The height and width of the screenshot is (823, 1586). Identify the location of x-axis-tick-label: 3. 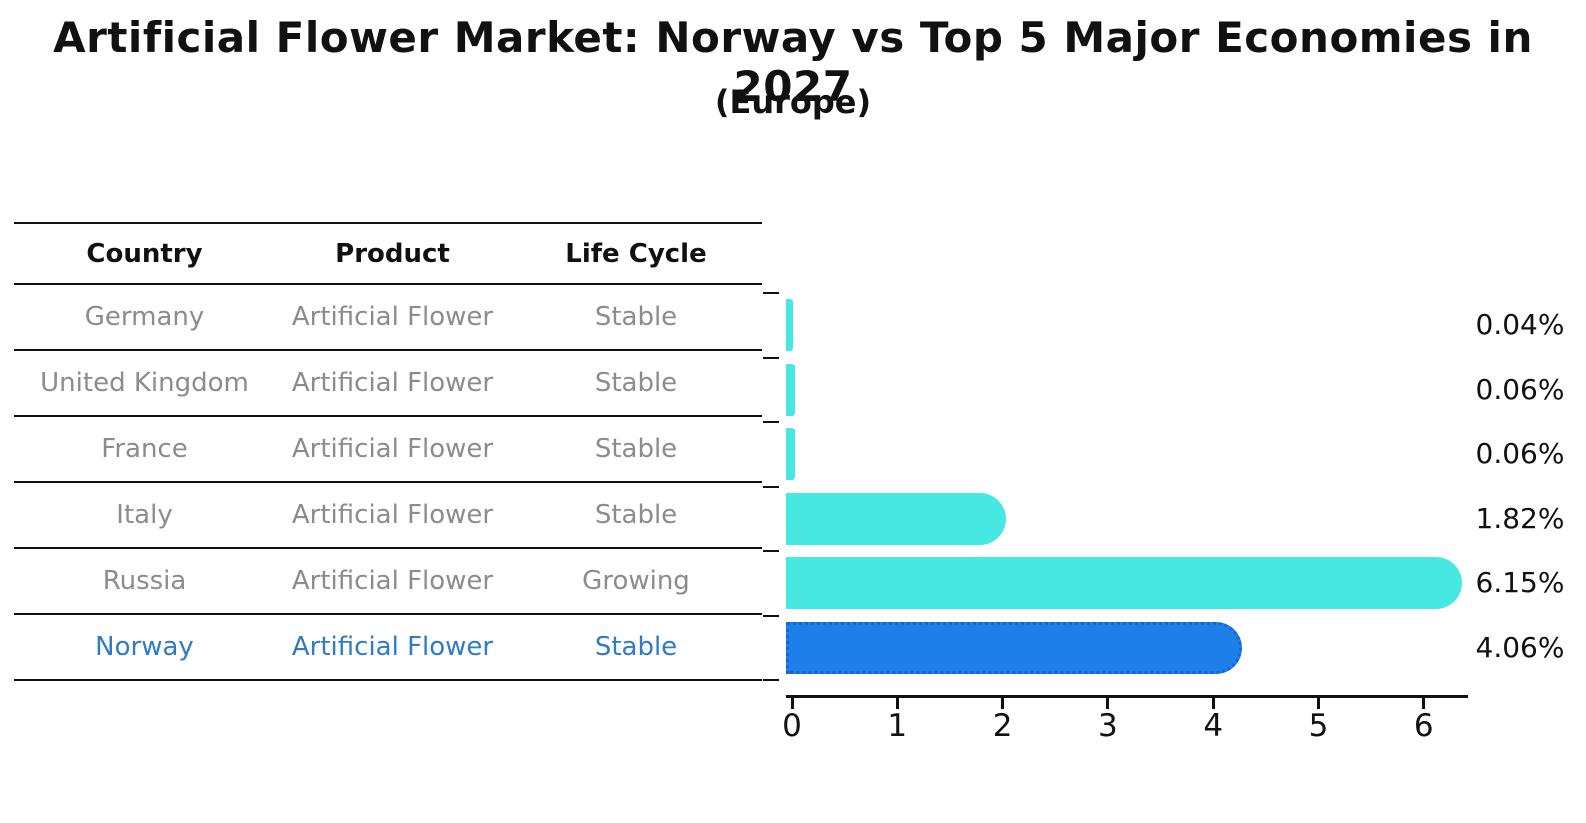
(1108, 726).